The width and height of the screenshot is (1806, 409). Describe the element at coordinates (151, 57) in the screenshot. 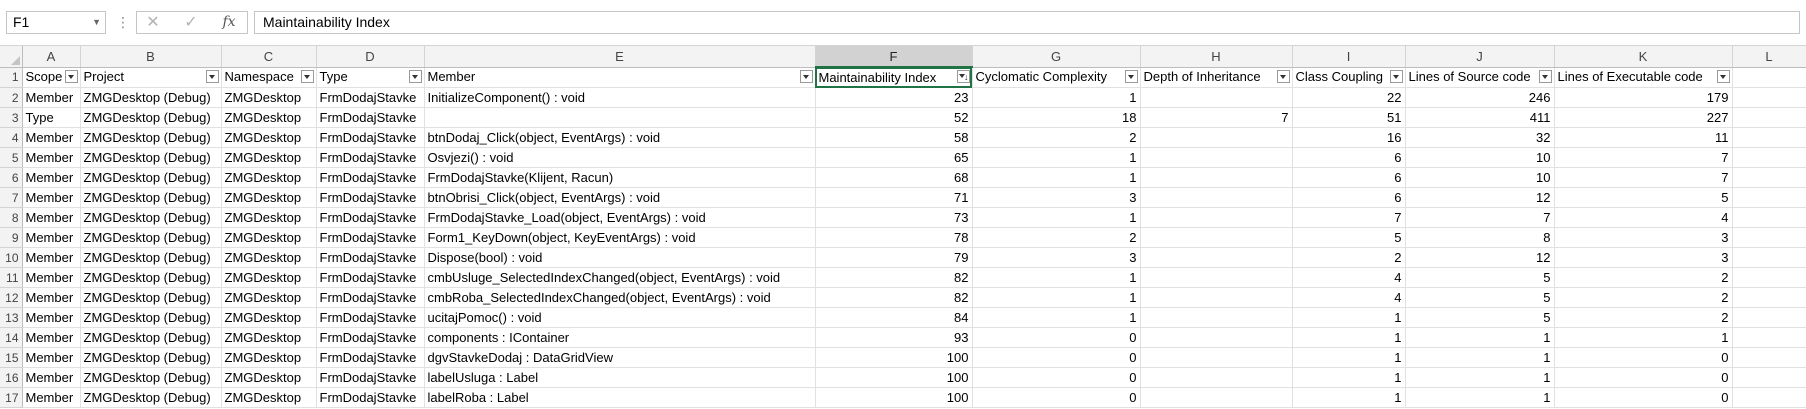

I see `column-header-b: B` at that location.